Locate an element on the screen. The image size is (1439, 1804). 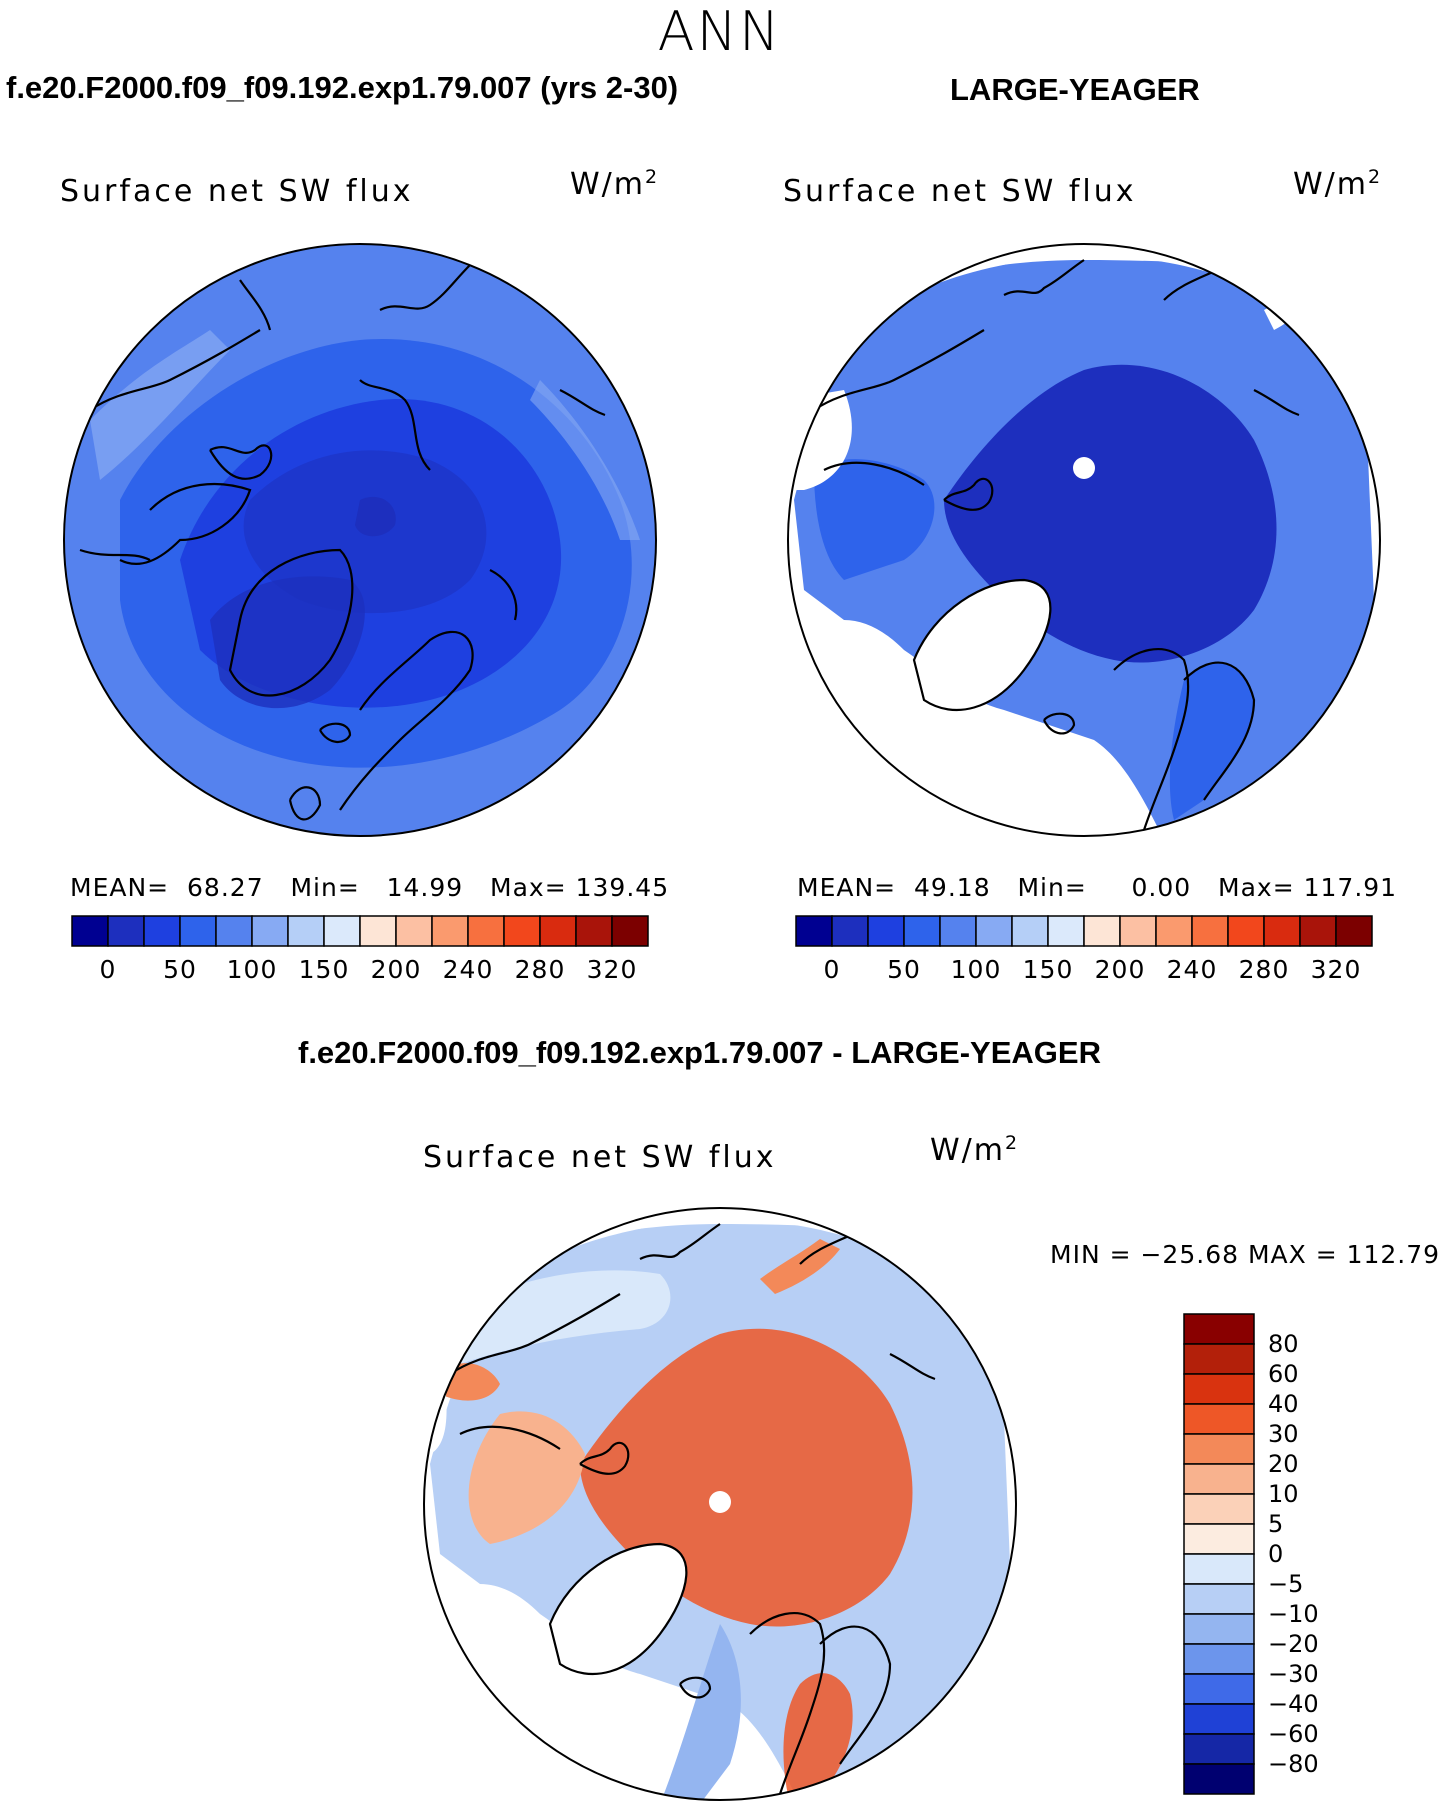
panel-1-colorbar is located at coordinates (360, 931).